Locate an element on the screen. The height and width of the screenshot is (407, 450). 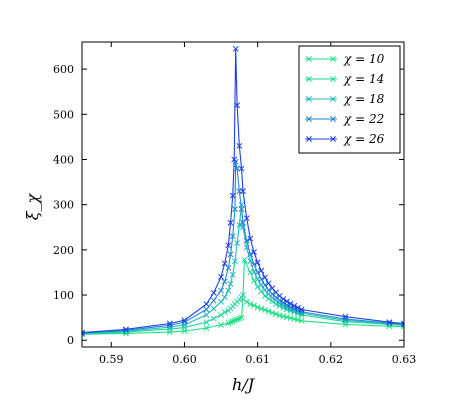
series-line is located at coordinates (243, 297).